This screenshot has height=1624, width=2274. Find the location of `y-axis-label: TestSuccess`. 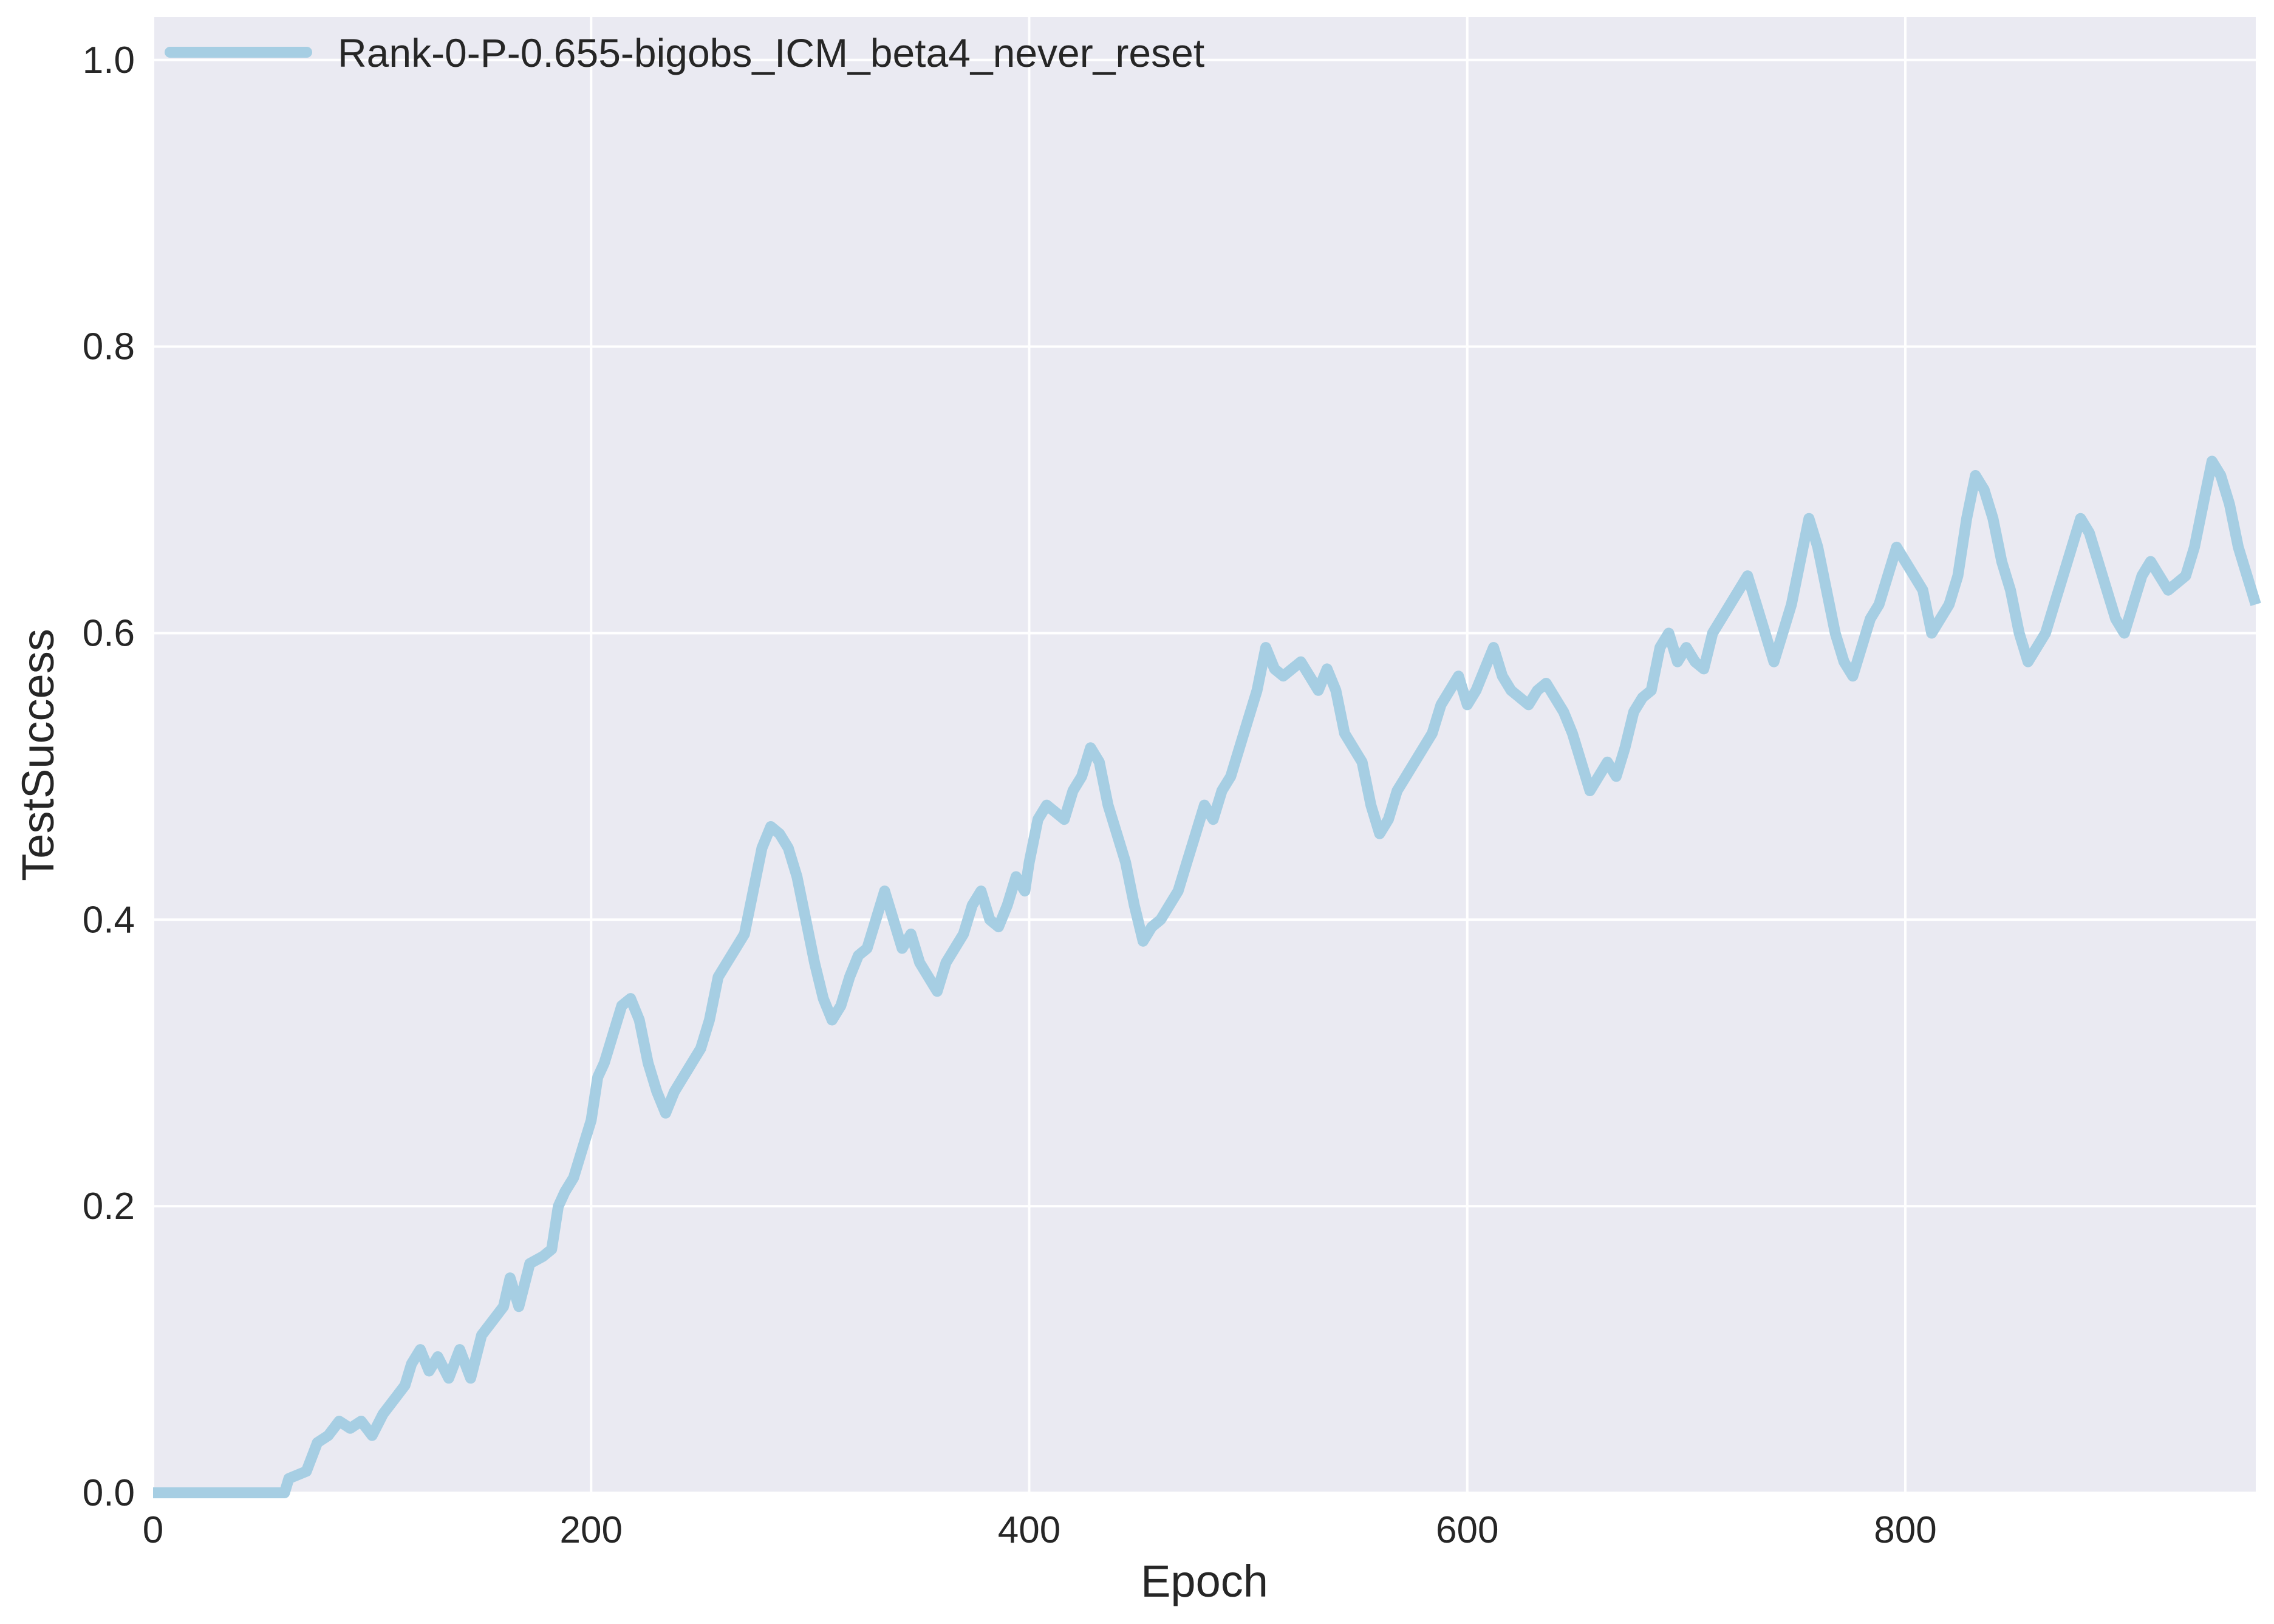

y-axis-label: TestSuccess is located at coordinates (38, 755).